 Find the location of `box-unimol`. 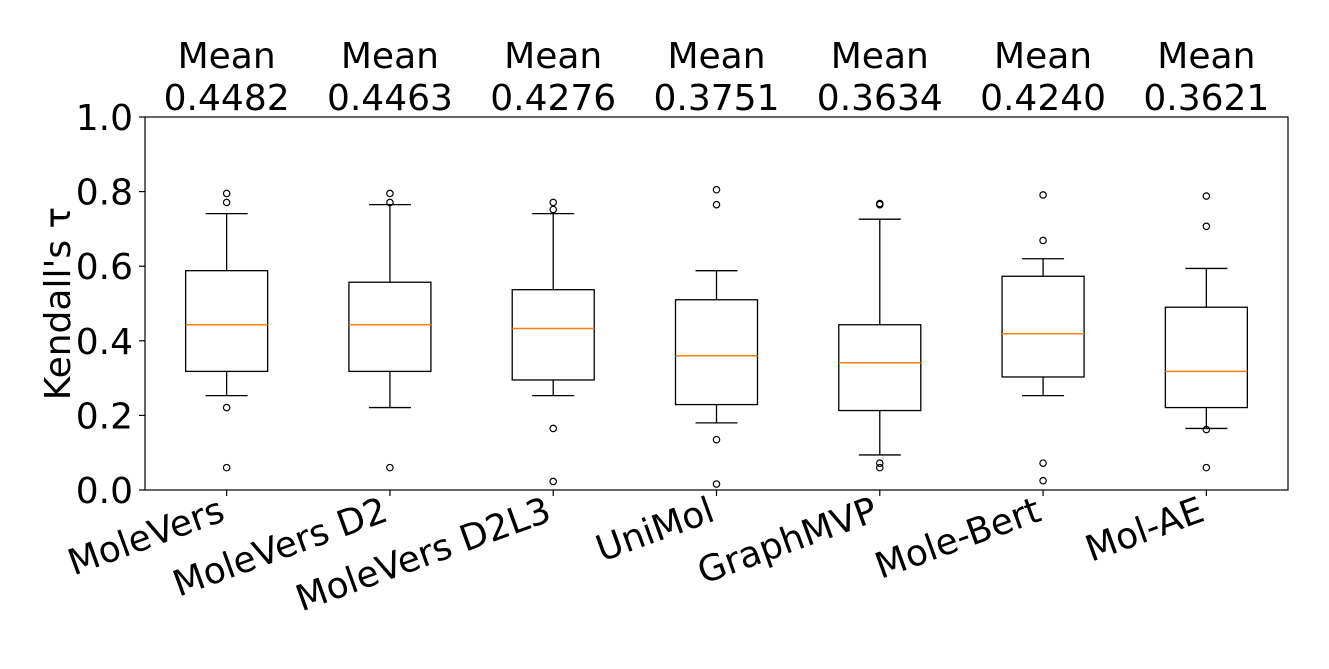

box-unimol is located at coordinates (716, 352).